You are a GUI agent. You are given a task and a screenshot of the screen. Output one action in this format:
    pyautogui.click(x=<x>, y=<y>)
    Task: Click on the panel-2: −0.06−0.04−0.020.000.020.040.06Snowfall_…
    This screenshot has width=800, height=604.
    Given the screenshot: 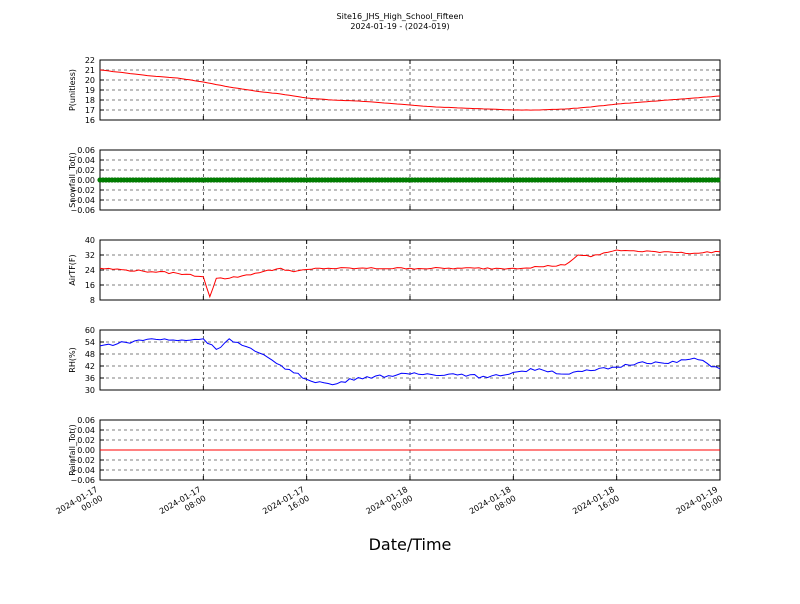 What is the action you would take?
    pyautogui.click(x=394, y=180)
    